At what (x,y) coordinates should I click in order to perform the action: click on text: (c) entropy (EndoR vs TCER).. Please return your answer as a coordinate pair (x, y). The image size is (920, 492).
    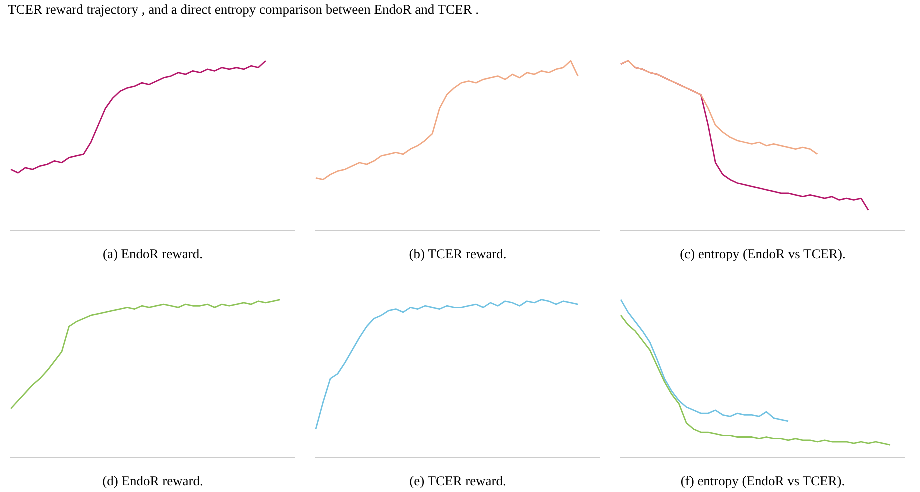
    Looking at the image, I should click on (763, 254).